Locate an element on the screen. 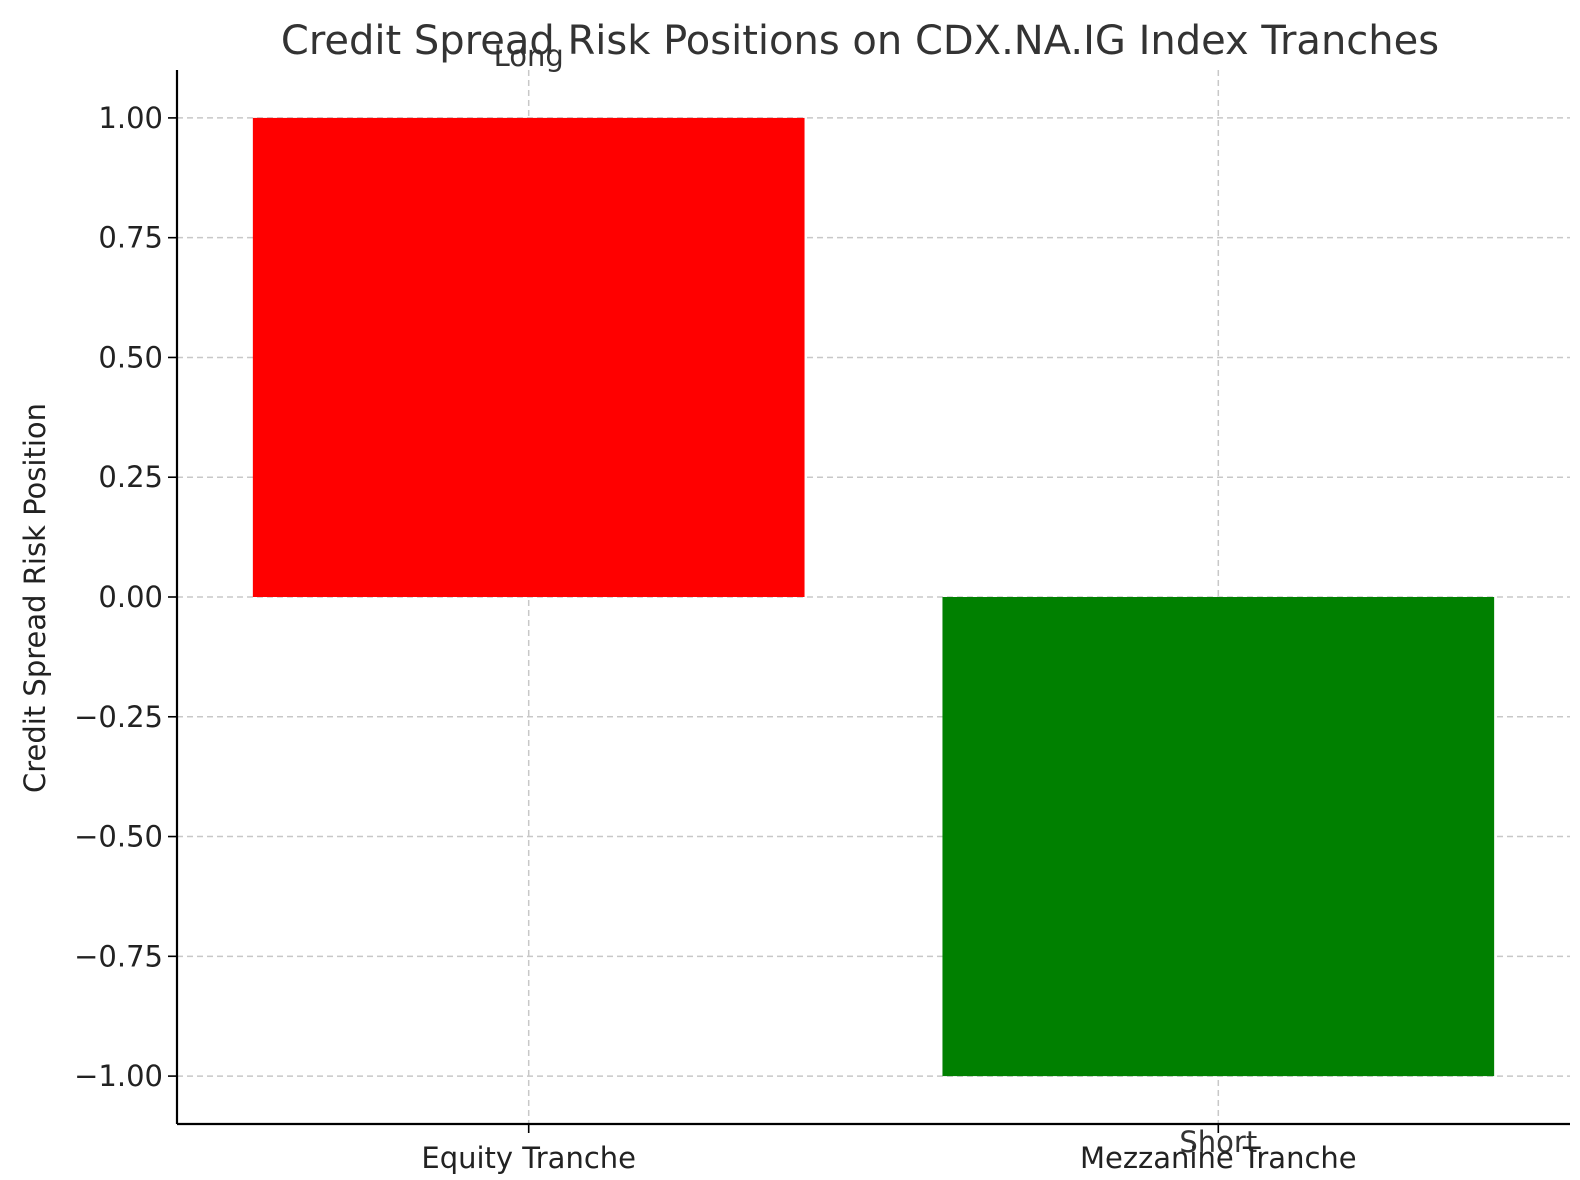 Image resolution: width=1580 pixels, height=1180 pixels. x-tick-label: Equity Tranche is located at coordinates (528, 1158).